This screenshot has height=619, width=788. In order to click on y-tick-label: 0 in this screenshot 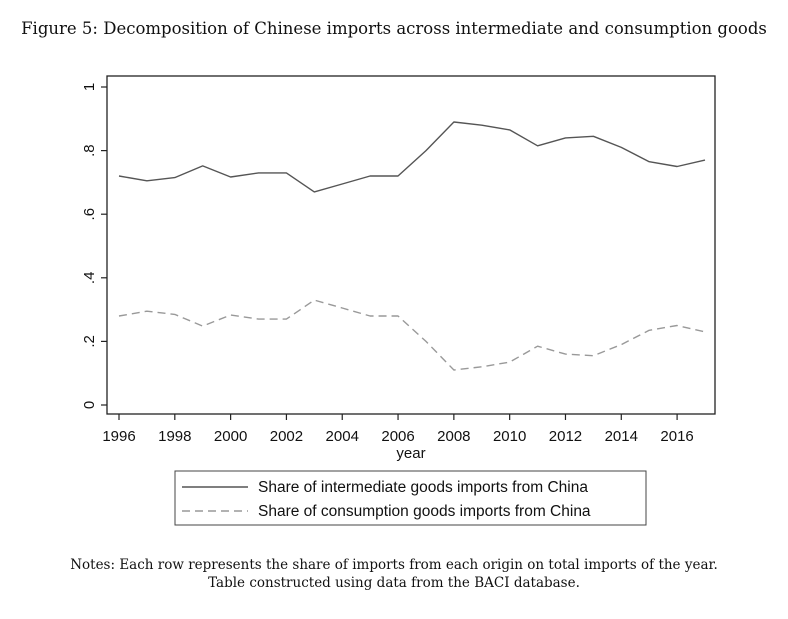, I will do `click(89, 405)`.